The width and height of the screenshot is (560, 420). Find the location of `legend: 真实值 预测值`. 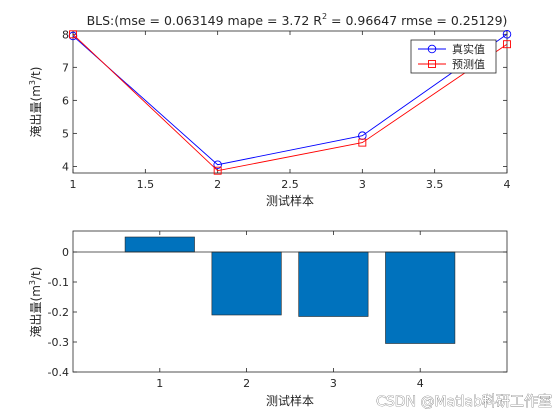

legend: 真实值 预测值 is located at coordinates (453, 56).